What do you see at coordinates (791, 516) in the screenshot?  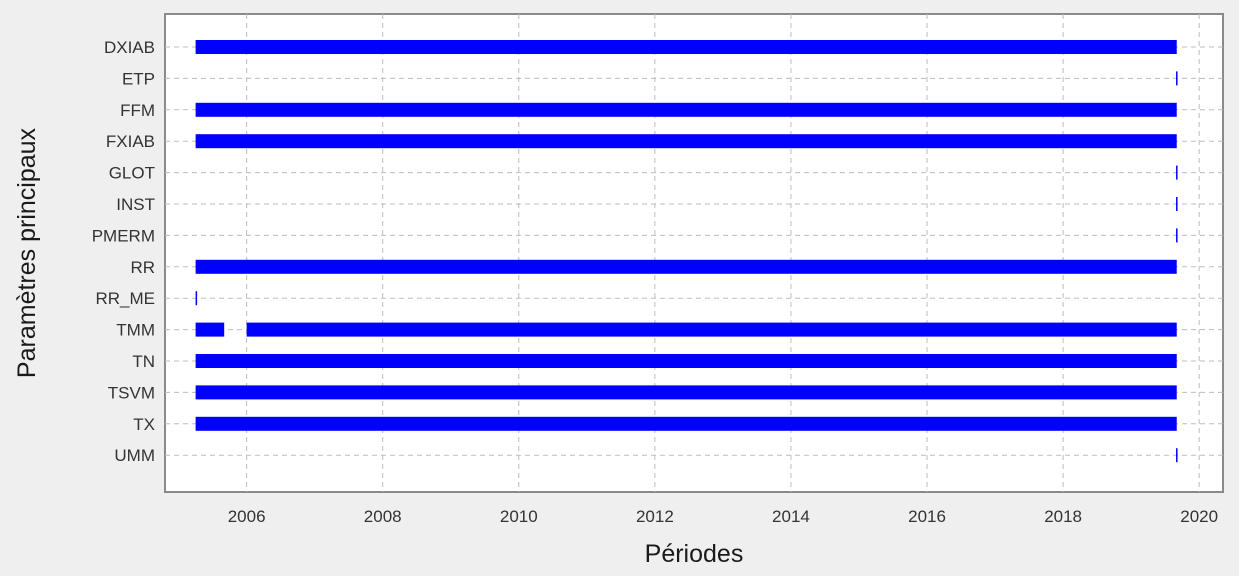 I see `x-tick-label: 2014` at bounding box center [791, 516].